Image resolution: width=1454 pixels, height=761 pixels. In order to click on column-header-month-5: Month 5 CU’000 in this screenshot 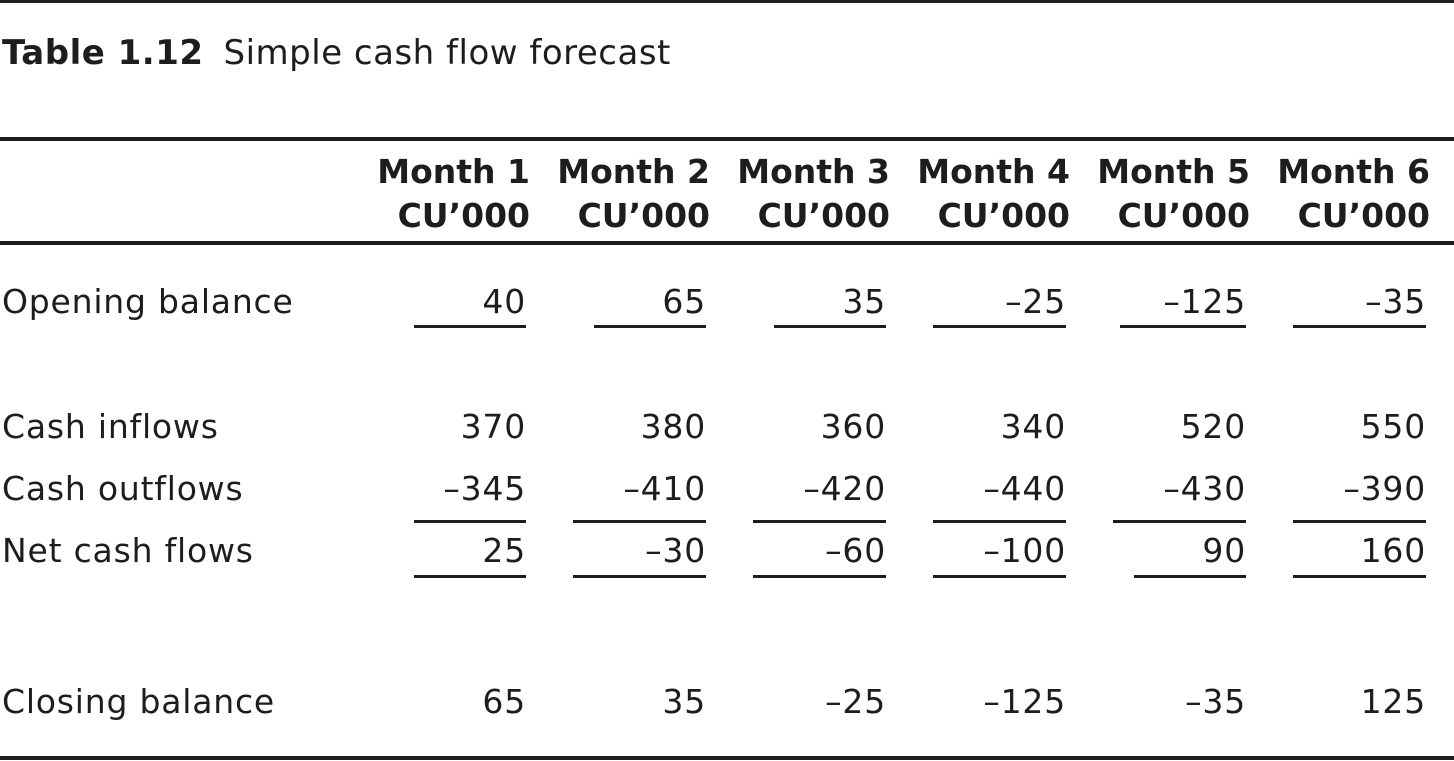, I will do `click(1150, 194)`.